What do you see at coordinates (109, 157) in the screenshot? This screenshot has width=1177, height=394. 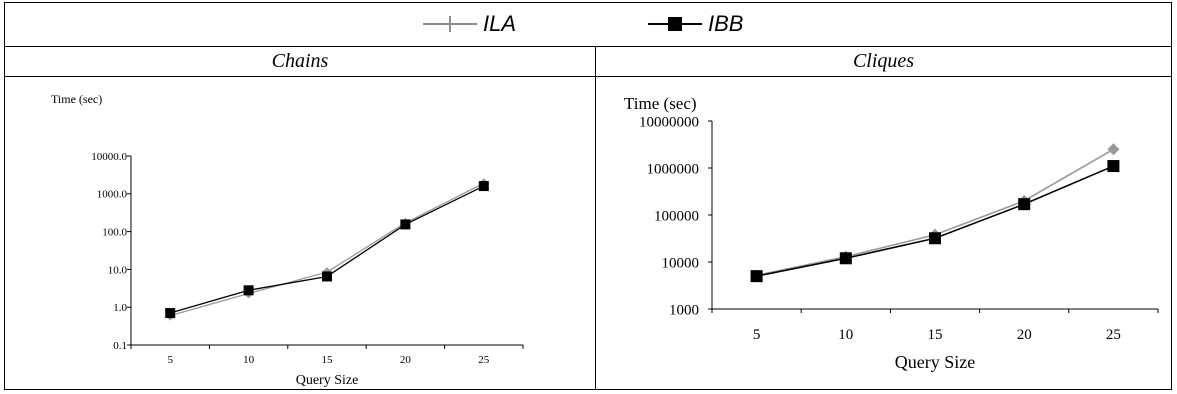 I see `y-tick-label: 10000.0` at bounding box center [109, 157].